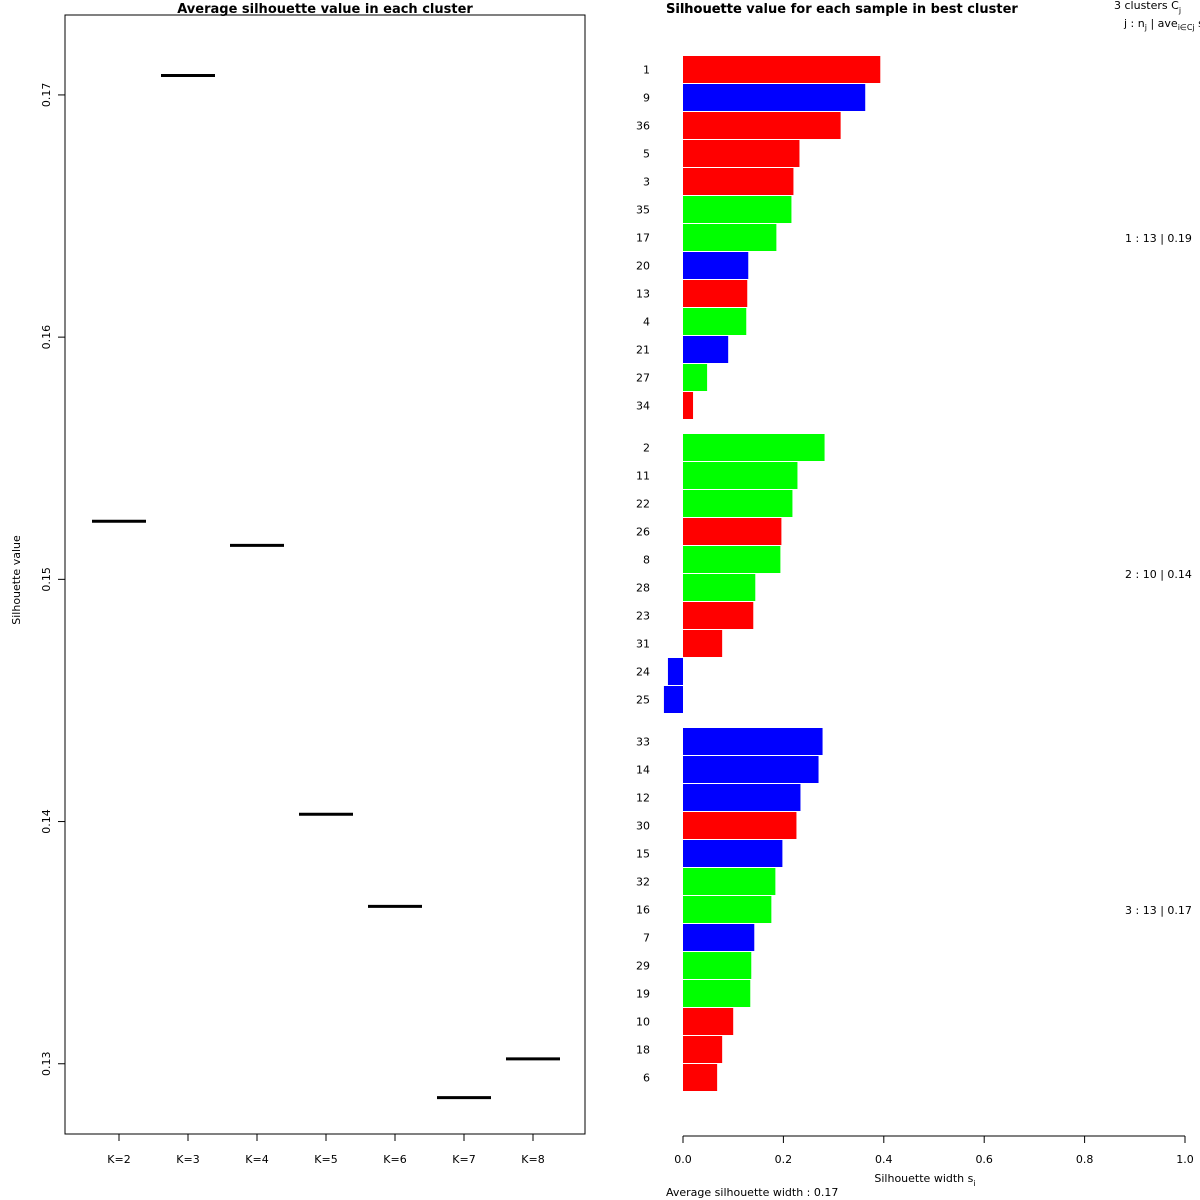 The height and width of the screenshot is (1200, 1200). I want to click on sample-label: 23, so click(643, 616).